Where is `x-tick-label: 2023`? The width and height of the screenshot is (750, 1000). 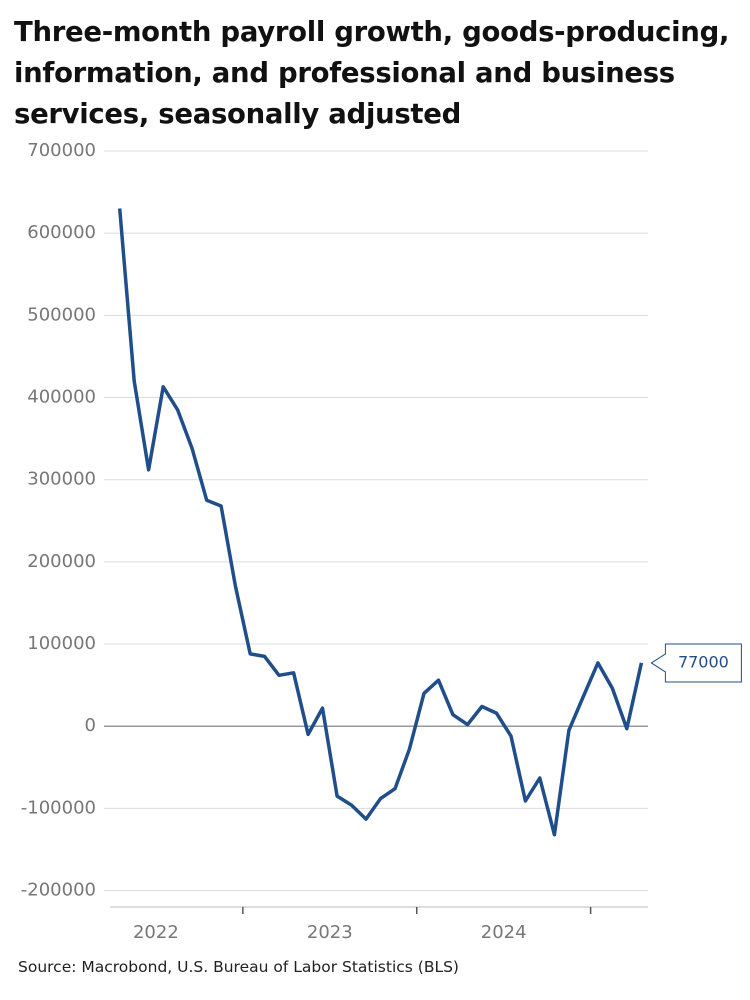
x-tick-label: 2023 is located at coordinates (330, 932).